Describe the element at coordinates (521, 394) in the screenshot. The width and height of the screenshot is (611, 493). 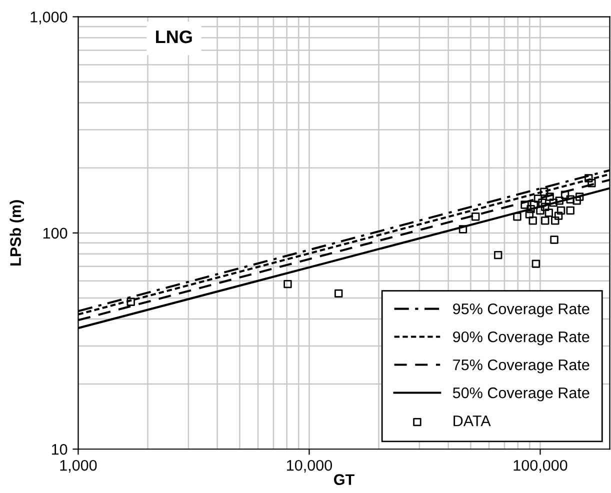
I see `legend-label: 50% Coverage Rate` at that location.